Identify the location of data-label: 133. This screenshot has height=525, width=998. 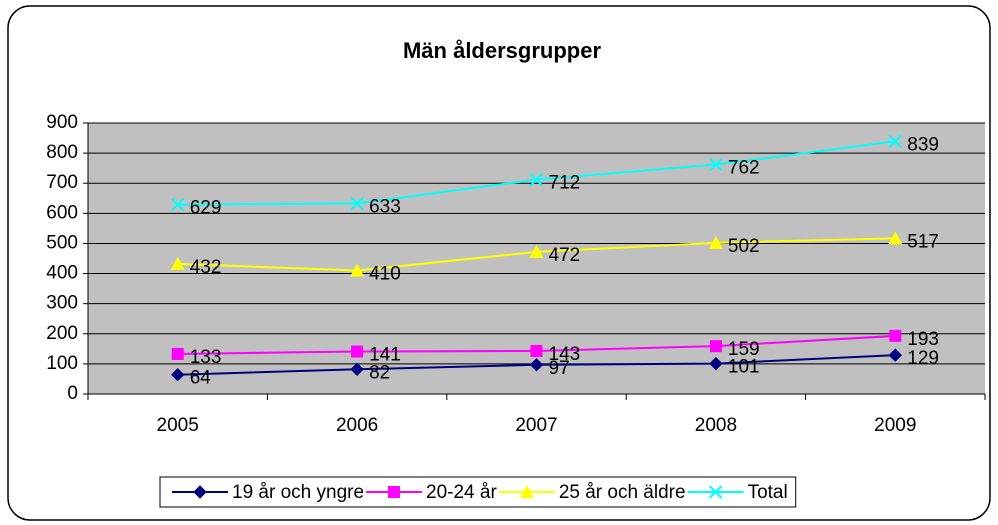
(206, 357).